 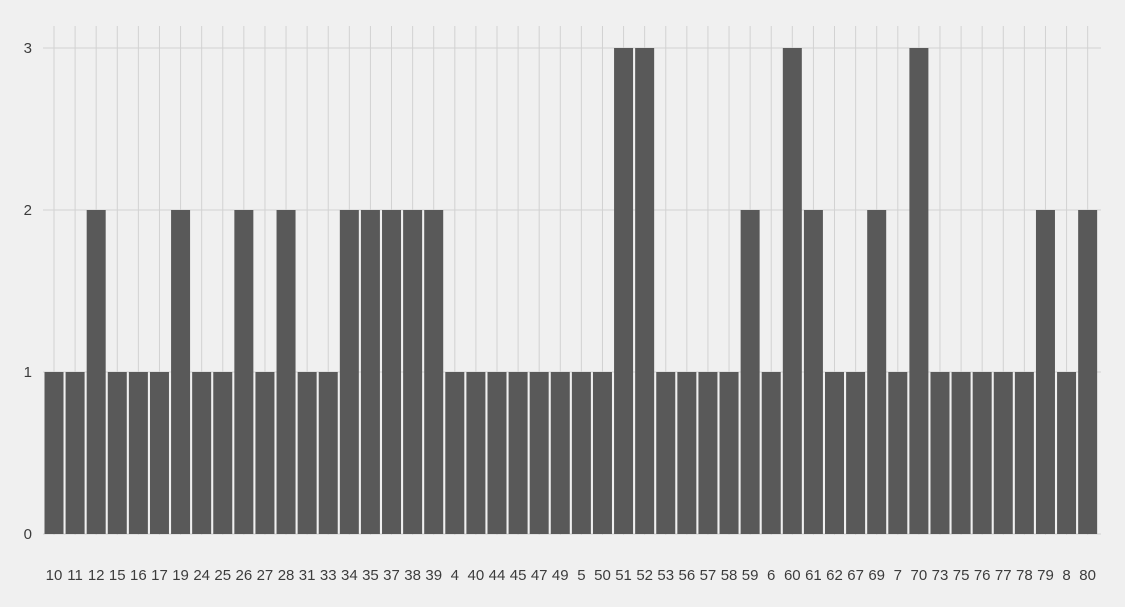 What do you see at coordinates (771, 575) in the screenshot?
I see `x-tick-label: 6` at bounding box center [771, 575].